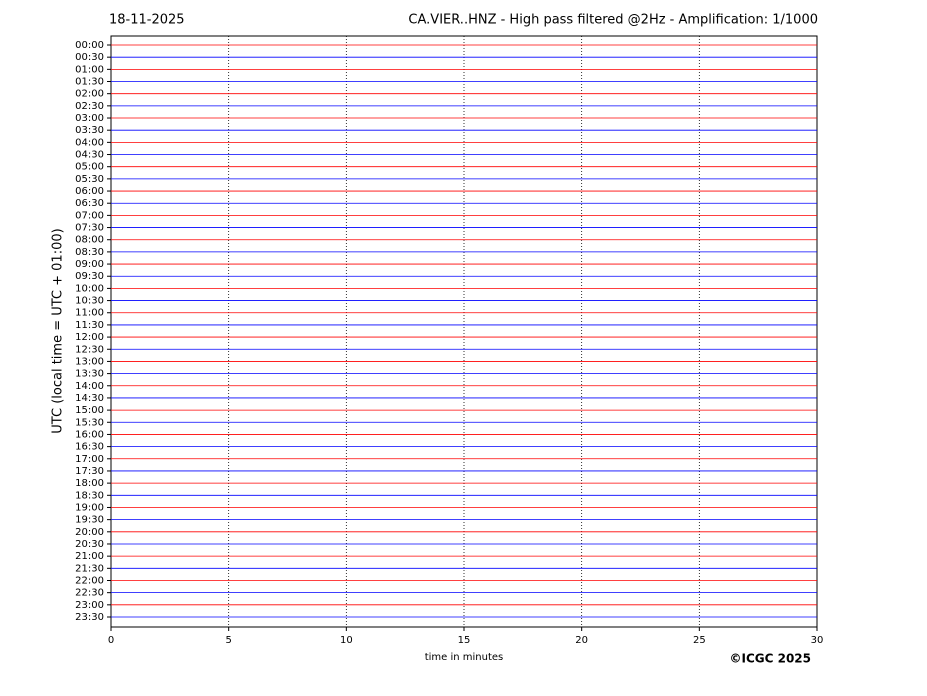 This screenshot has height=696, width=927. What do you see at coordinates (89, 483) in the screenshot?
I see `y-tick-label: 18:00` at bounding box center [89, 483].